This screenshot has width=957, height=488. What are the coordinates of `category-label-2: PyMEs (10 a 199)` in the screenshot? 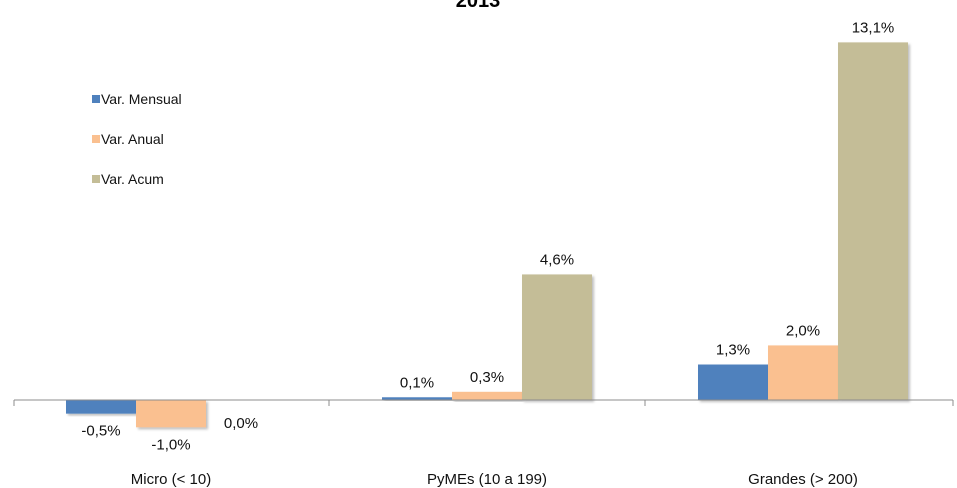 It's located at (487, 479).